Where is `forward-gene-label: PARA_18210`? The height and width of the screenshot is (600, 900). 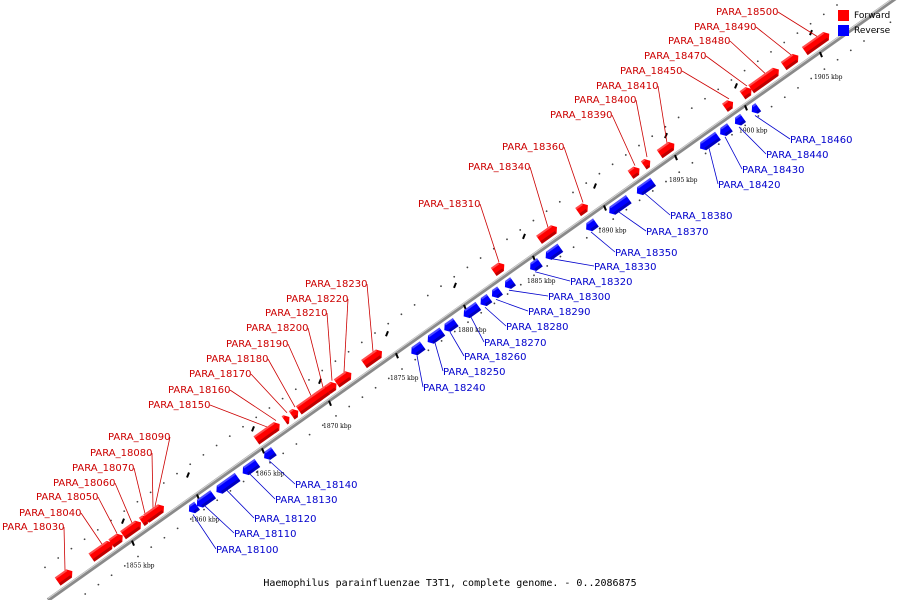
forward-gene-label: PARA_18210 is located at coordinates (296, 313).